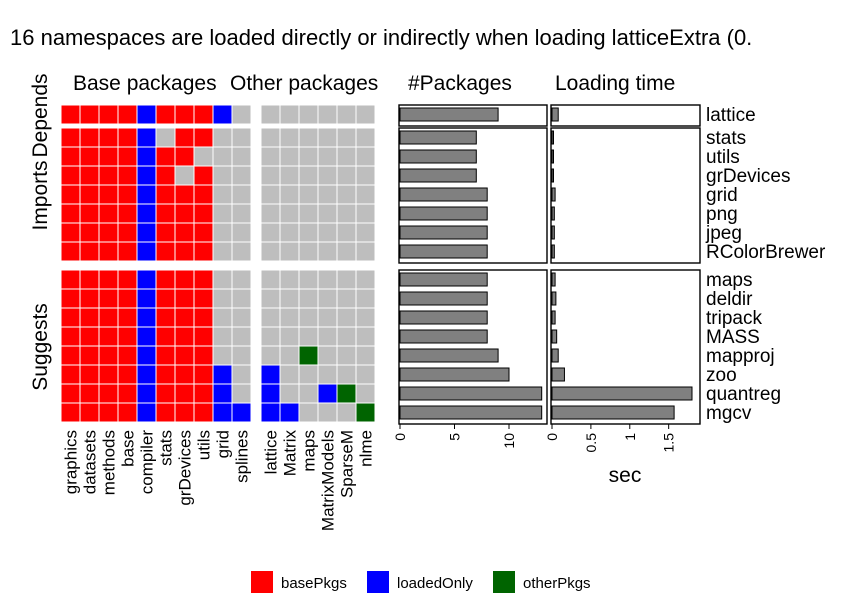 Image resolution: width=847 pixels, height=610 pixels. Describe the element at coordinates (70, 251) in the screenshot. I see `tile-RColorBrewer-graphics` at that location.